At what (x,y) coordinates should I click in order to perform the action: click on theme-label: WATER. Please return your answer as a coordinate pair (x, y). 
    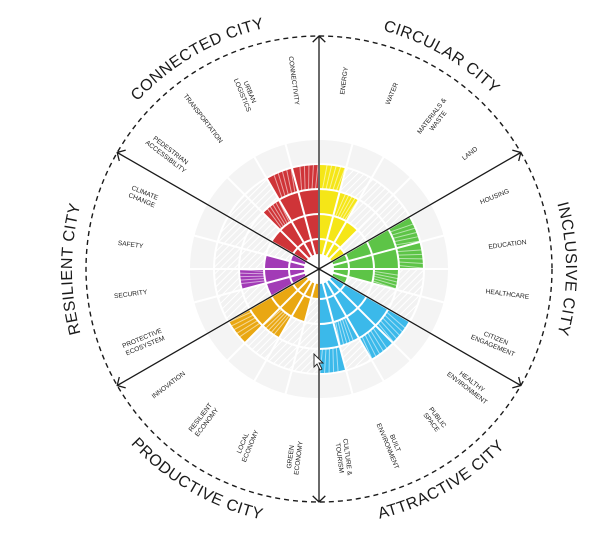
    Looking at the image, I should click on (392, 94).